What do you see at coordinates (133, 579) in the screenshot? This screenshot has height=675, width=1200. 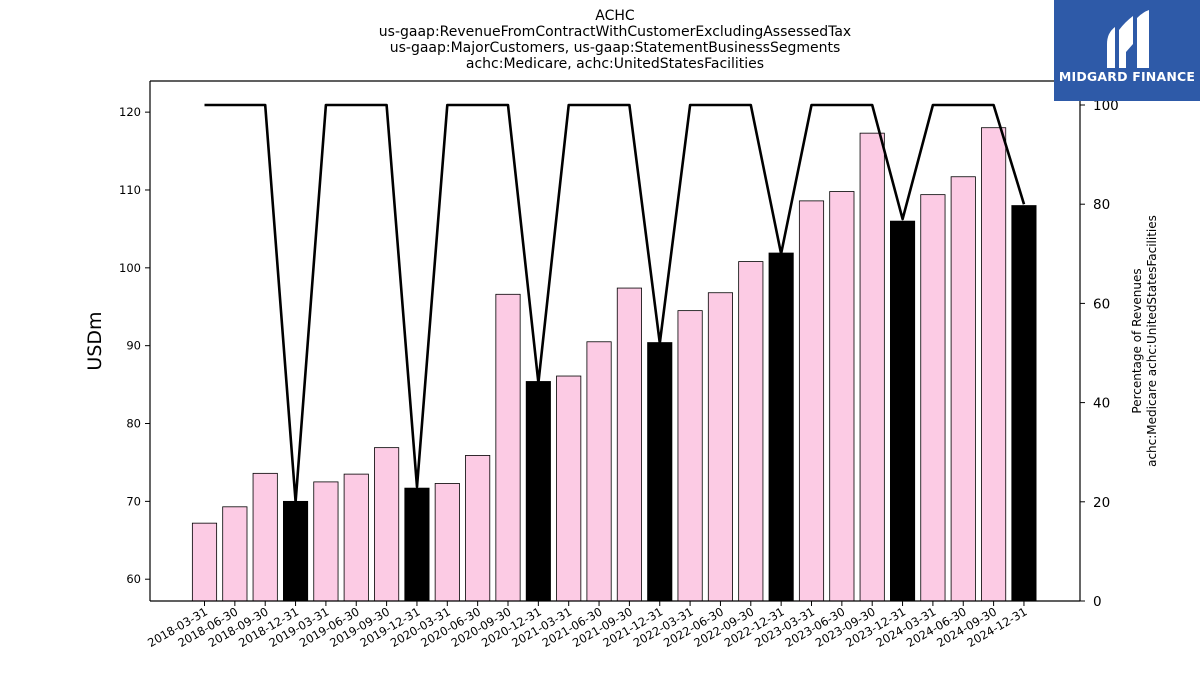 I see `y-tick-label: 60` at bounding box center [133, 579].